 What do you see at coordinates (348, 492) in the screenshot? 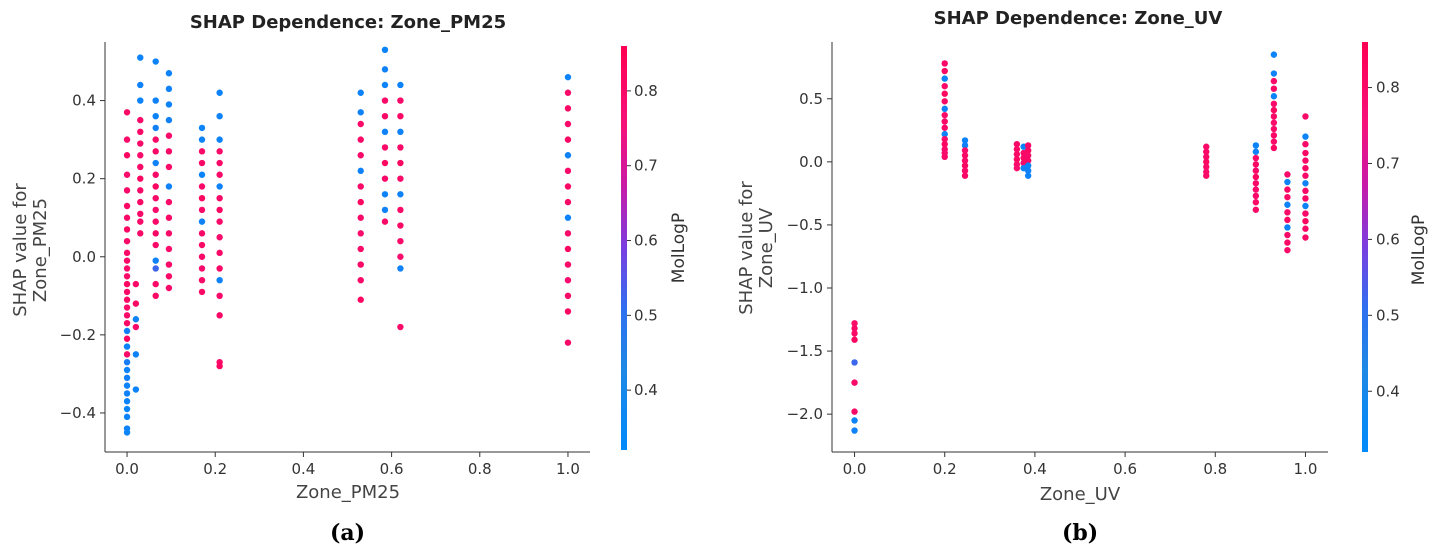
I see `x-axis-label: Zone_PM25` at bounding box center [348, 492].